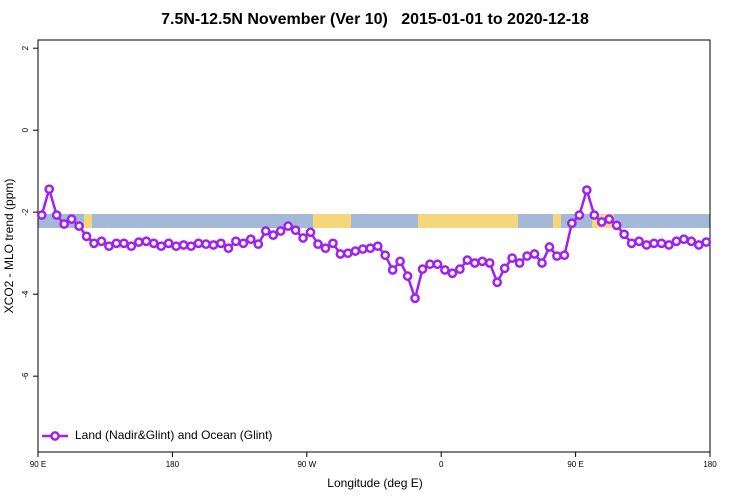 The image size is (750, 500). What do you see at coordinates (9, 246) in the screenshot?
I see `y-axis-label: XCO2 - MLO trend (ppm)` at bounding box center [9, 246].